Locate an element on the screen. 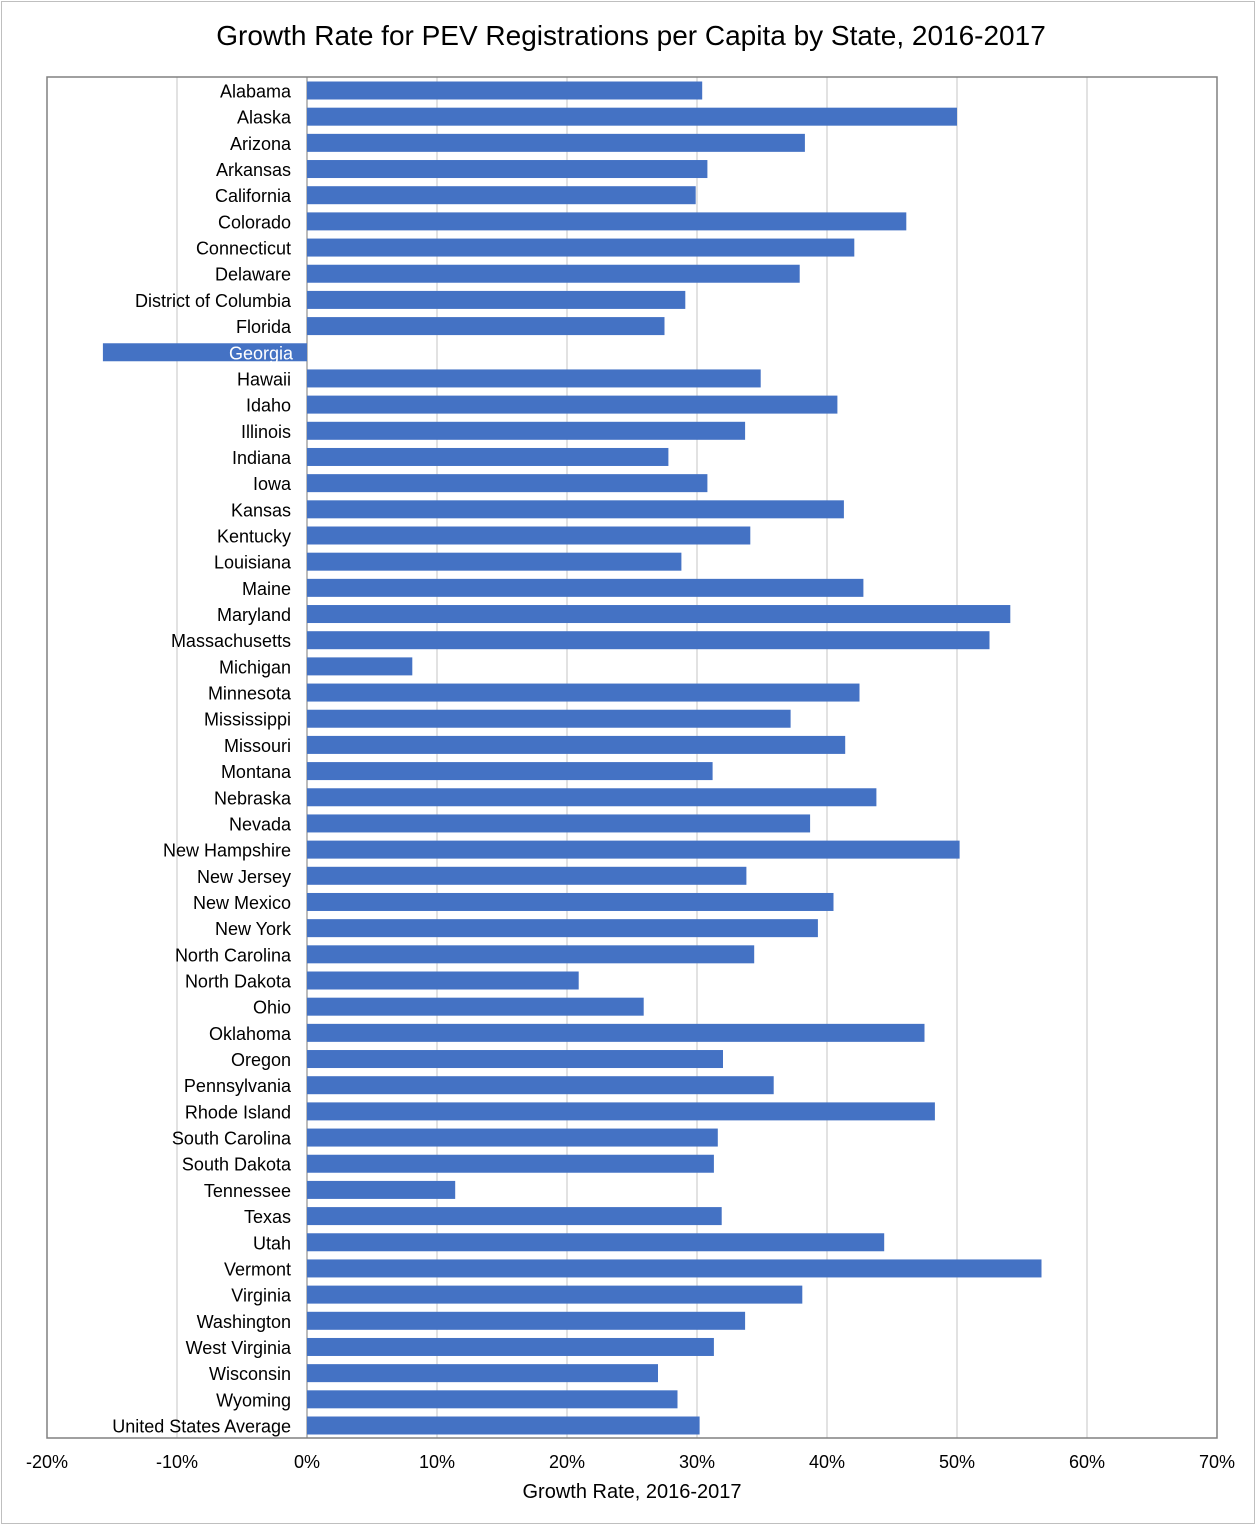 The image size is (1258, 1529). category-label: Mississippi is located at coordinates (247, 720).